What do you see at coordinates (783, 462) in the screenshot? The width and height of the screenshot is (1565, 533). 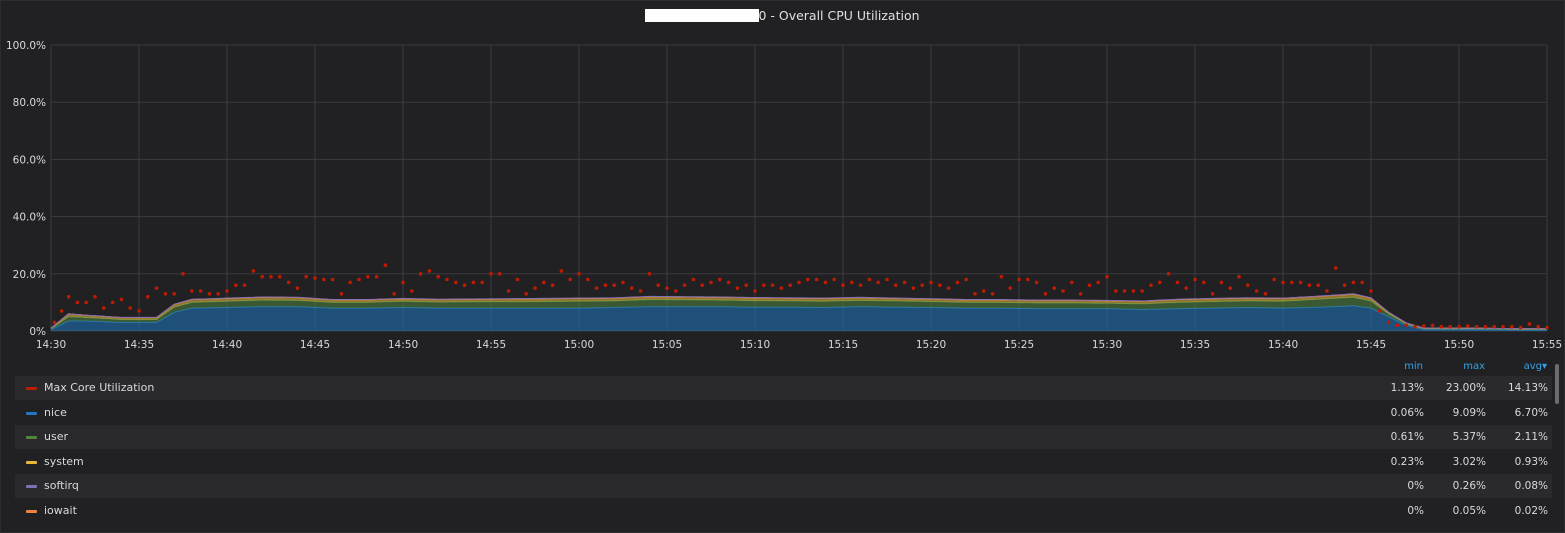 I see `legend-row: system 0.23% 3.02% 0.93%` at bounding box center [783, 462].